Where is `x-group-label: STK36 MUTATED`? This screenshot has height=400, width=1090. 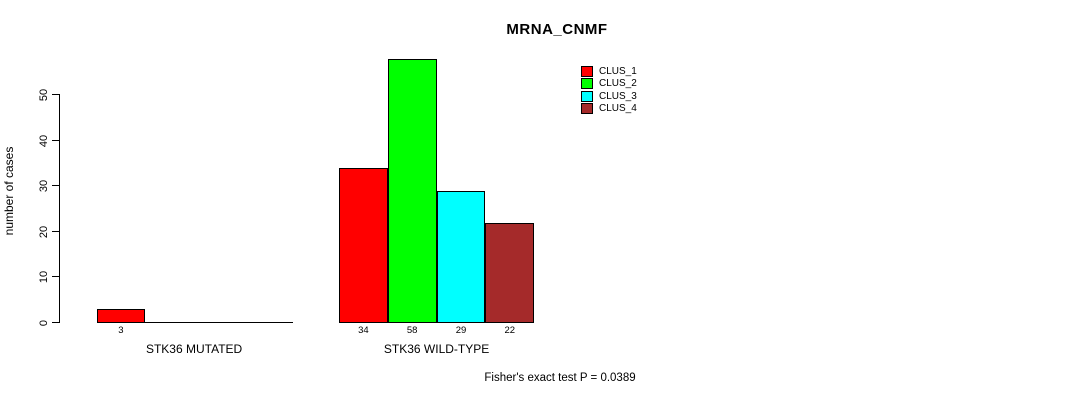 x-group-label: STK36 MUTATED is located at coordinates (194, 349).